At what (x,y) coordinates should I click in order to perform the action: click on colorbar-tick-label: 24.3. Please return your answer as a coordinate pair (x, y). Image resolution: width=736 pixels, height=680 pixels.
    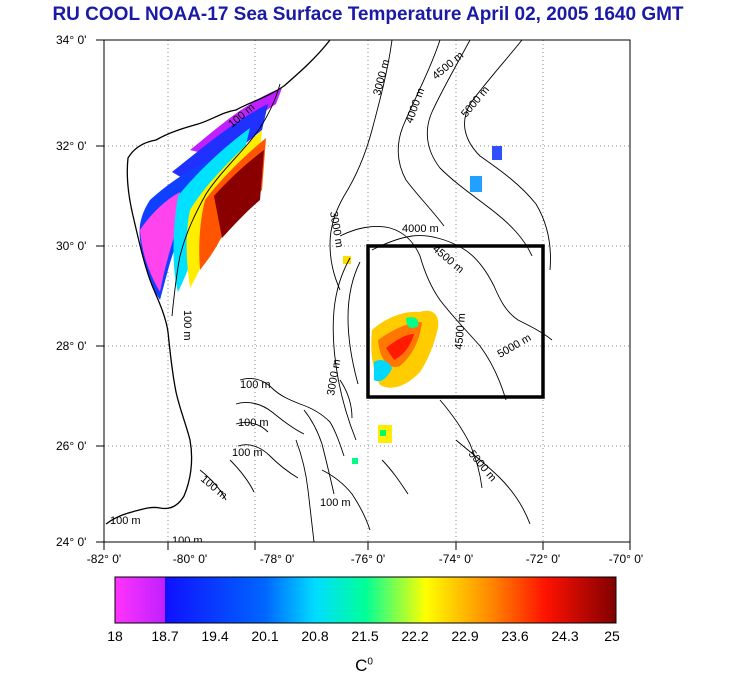
    Looking at the image, I should click on (565, 636).